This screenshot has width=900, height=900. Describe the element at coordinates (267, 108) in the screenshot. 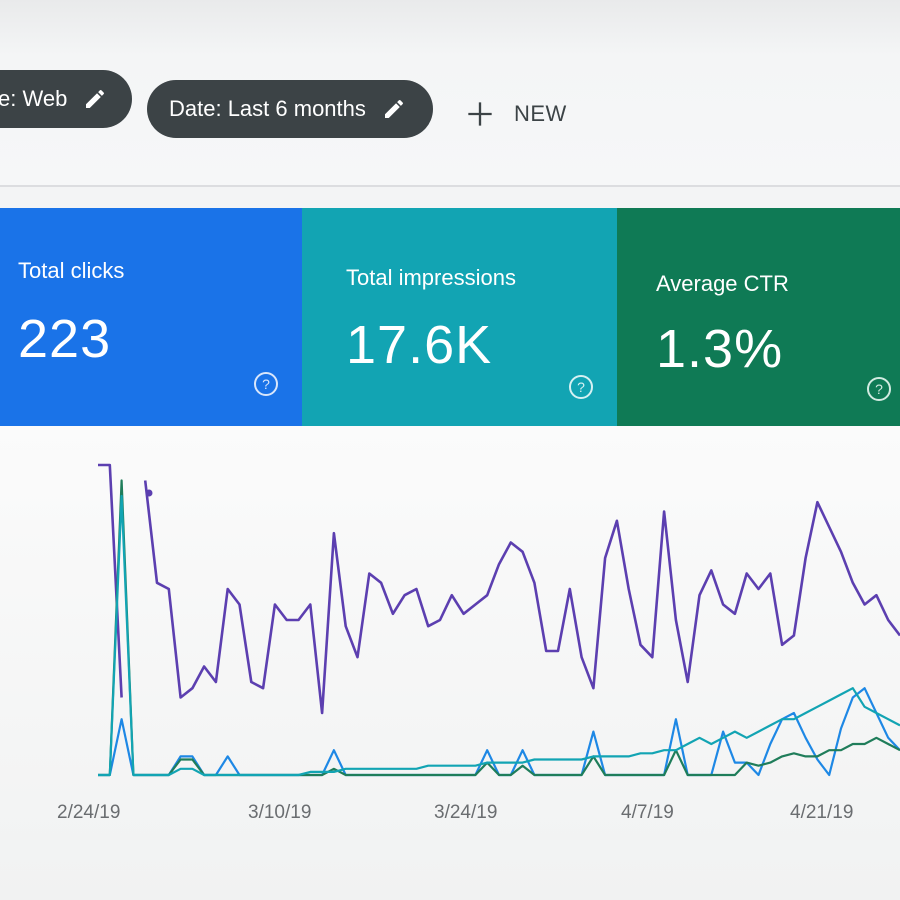

I see `date-range-chip-label: Date: Last 6 months` at that location.